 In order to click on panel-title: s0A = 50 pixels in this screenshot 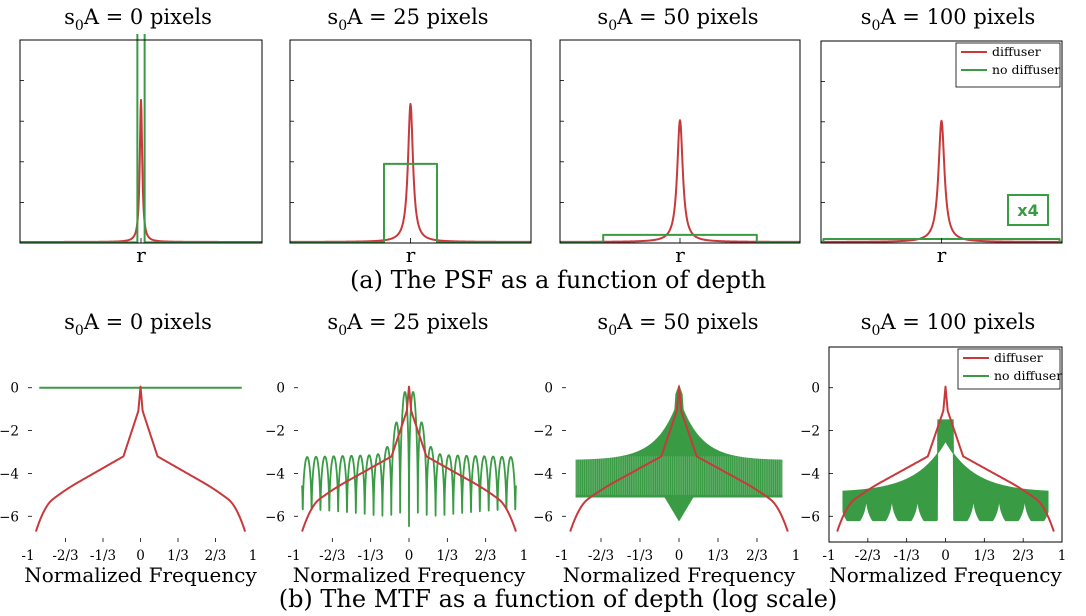, I will do `click(677, 324)`.